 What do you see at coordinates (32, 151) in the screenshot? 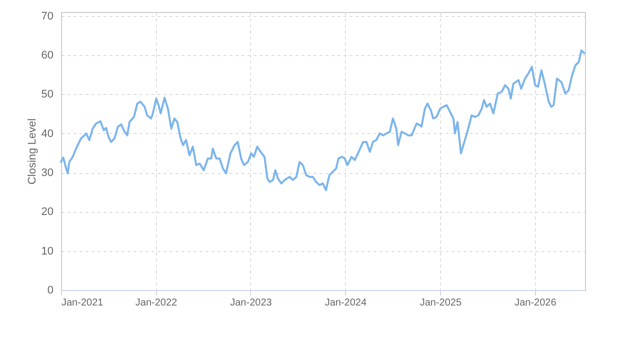
I see `y-axis-title: Closing Level` at bounding box center [32, 151].